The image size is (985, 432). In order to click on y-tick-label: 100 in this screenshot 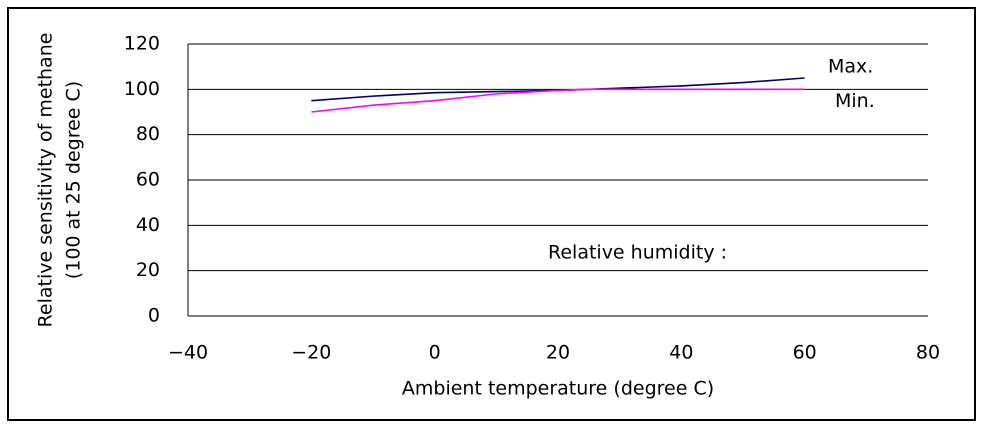, I will do `click(142, 89)`.